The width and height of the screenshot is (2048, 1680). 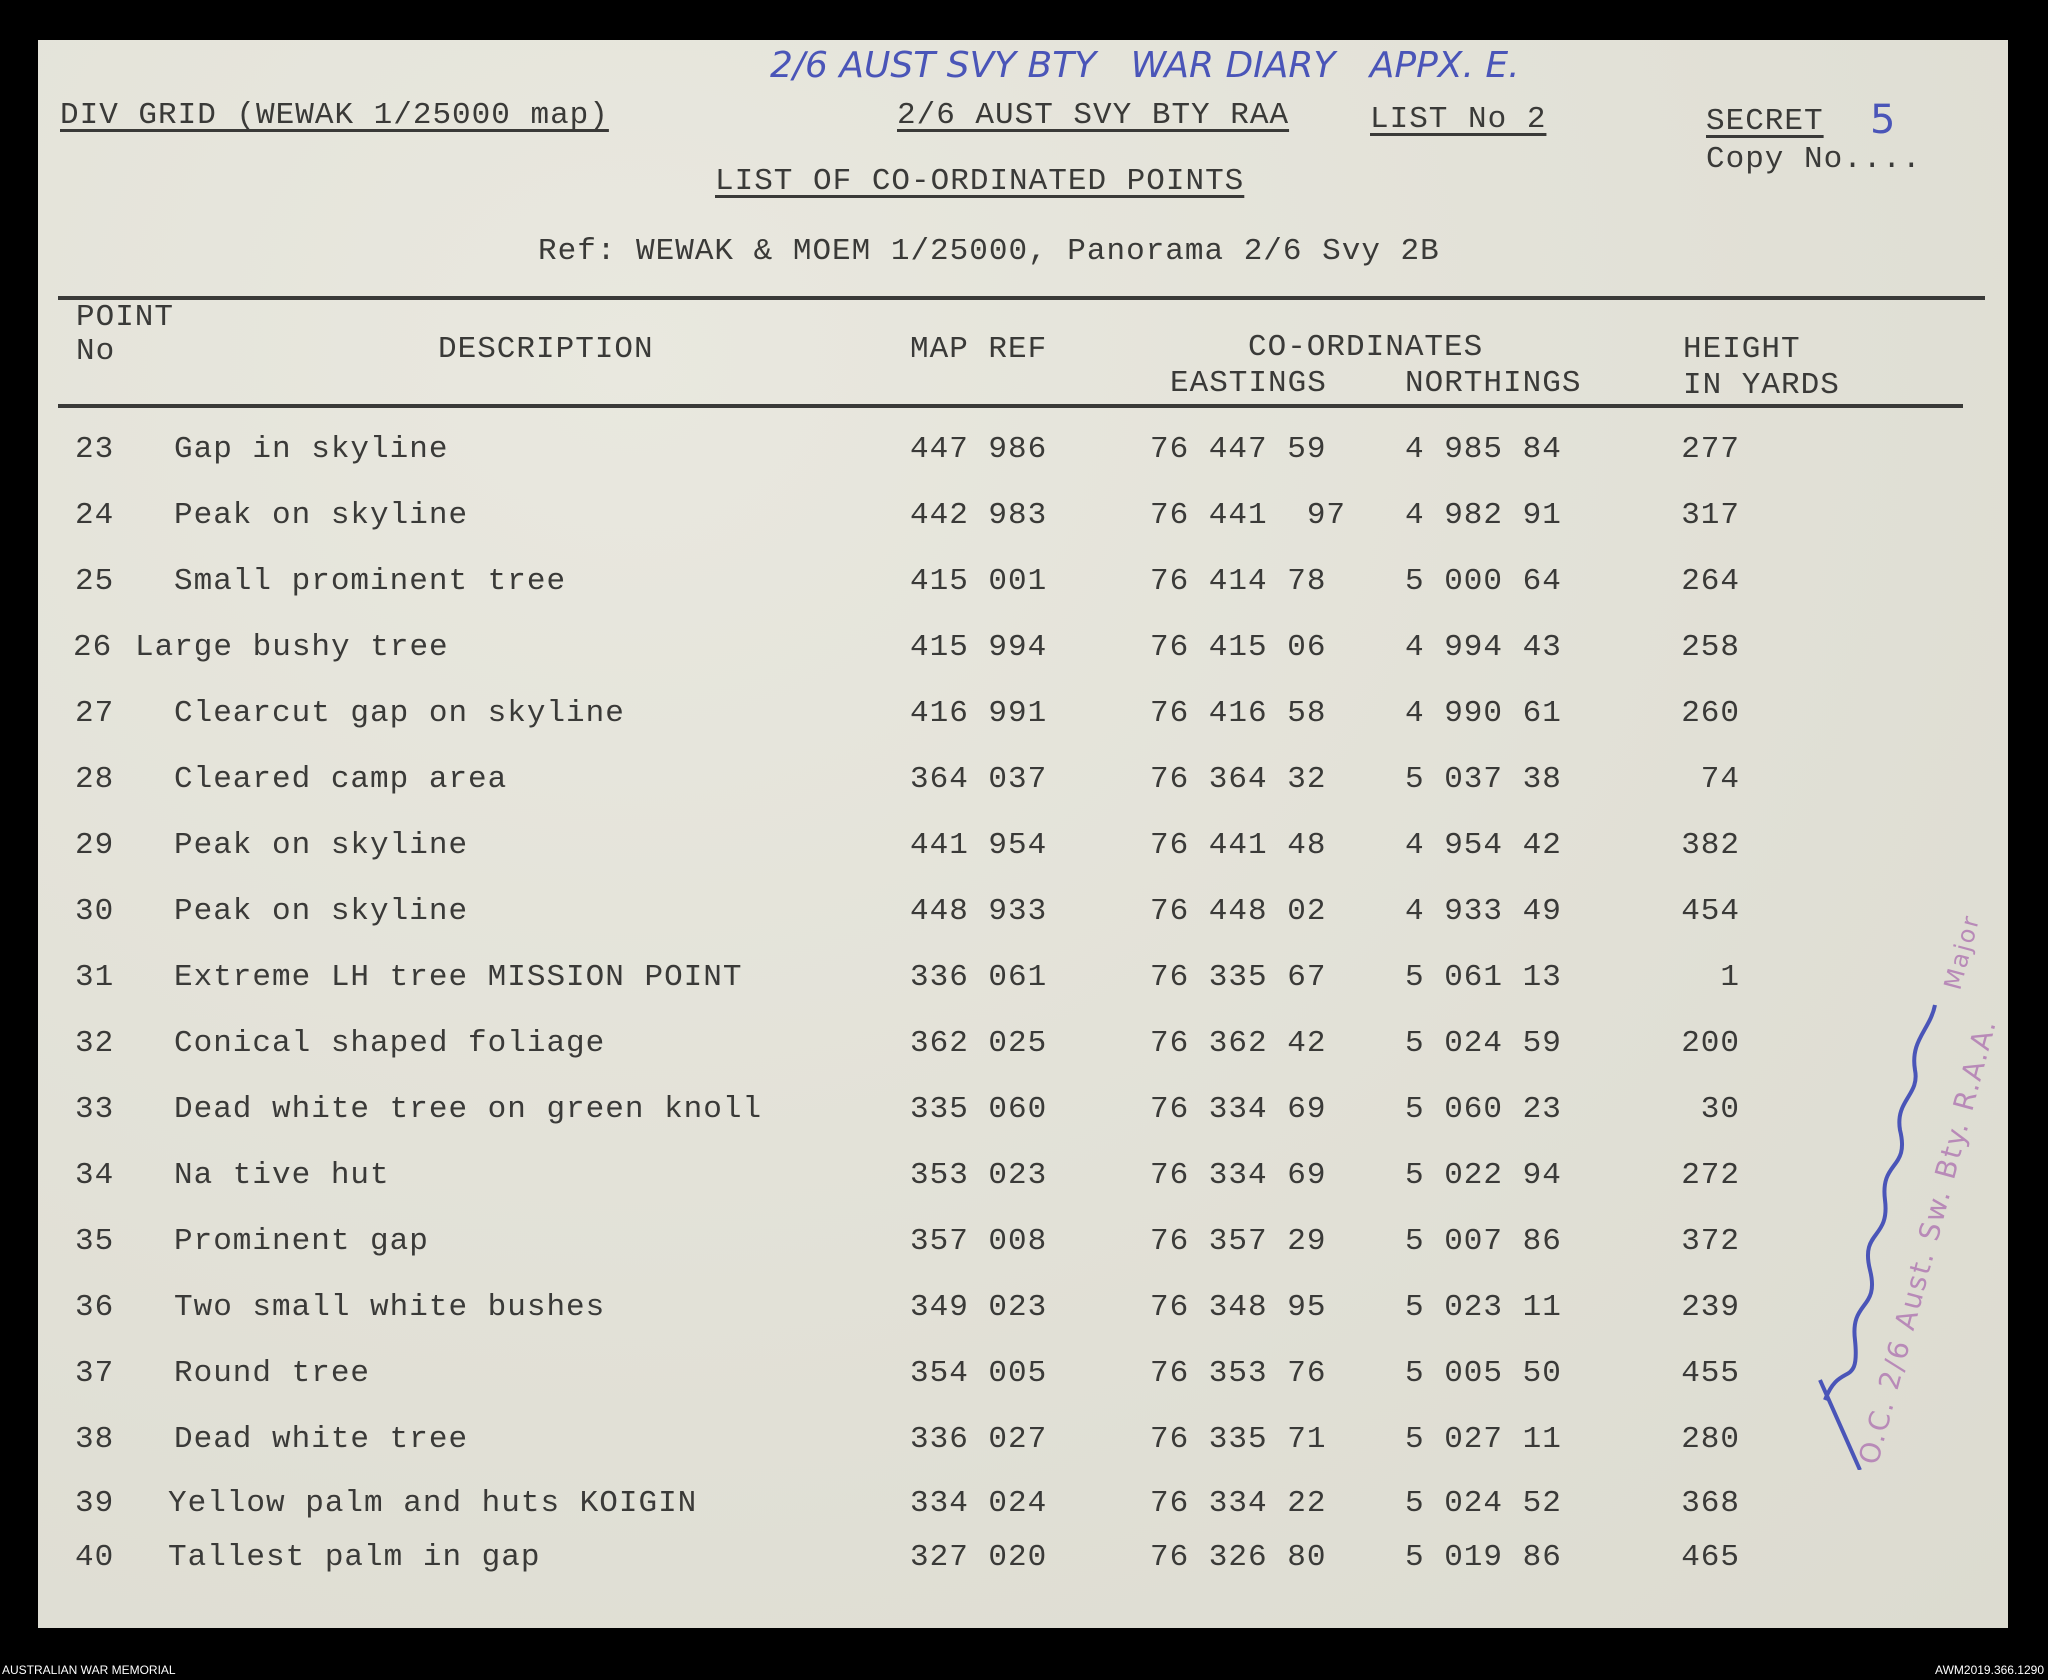 I want to click on cell-height: 382, so click(x=1710, y=845).